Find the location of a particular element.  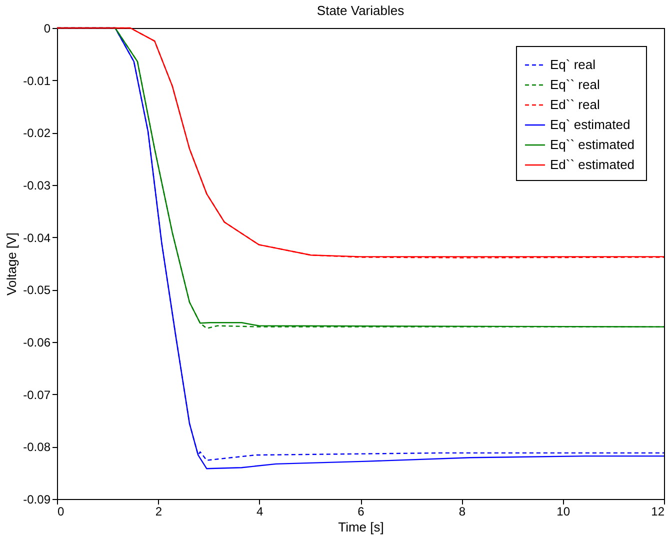

x-tick-label: 4 is located at coordinates (260, 511).